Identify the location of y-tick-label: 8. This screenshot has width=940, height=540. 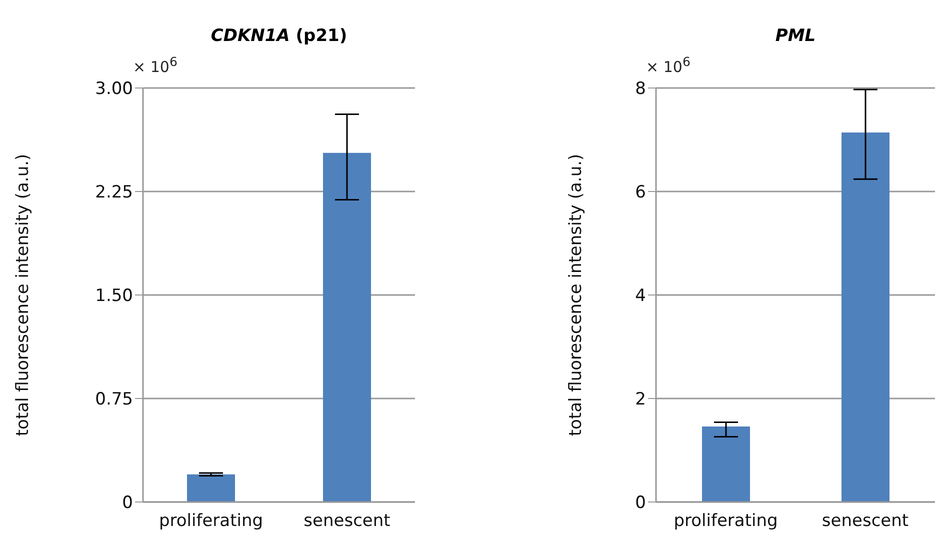
(640, 89).